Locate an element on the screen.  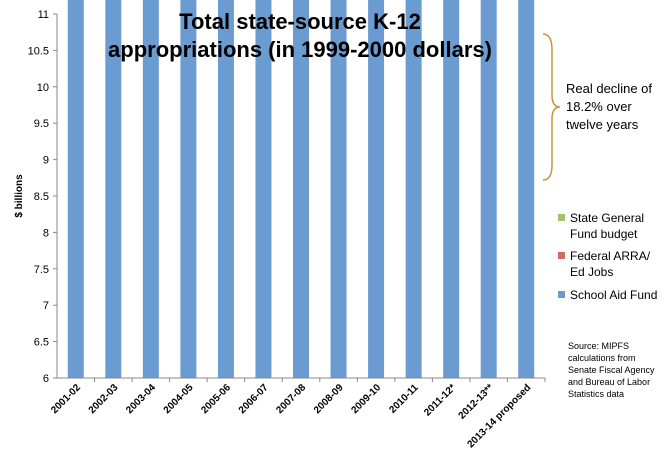
y-tick-label: 11 is located at coordinates (43, 15).